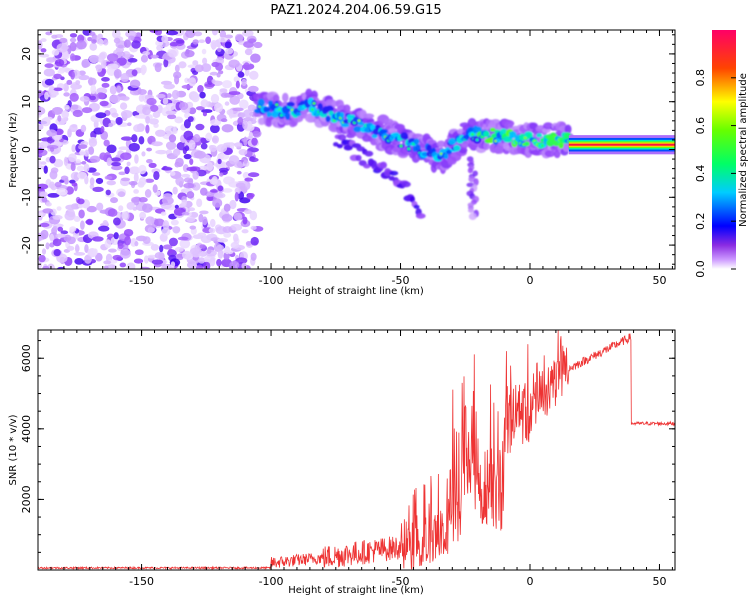 The image size is (750, 600). What do you see at coordinates (401, 280) in the screenshot?
I see `x-tick-label: -50` at bounding box center [401, 280].